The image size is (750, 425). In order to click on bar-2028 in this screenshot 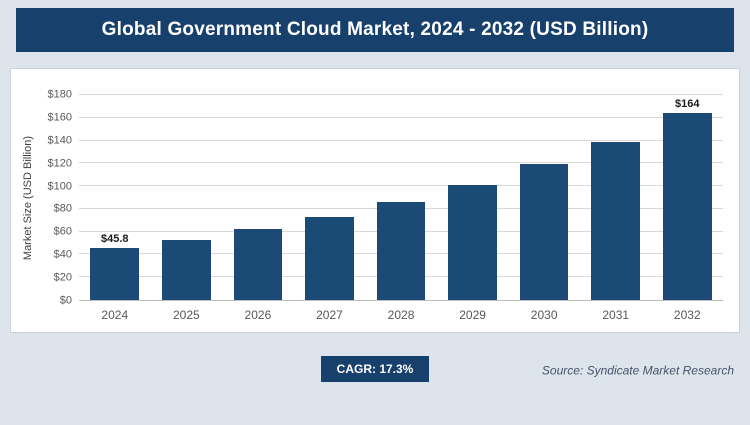, I will do `click(401, 251)`.